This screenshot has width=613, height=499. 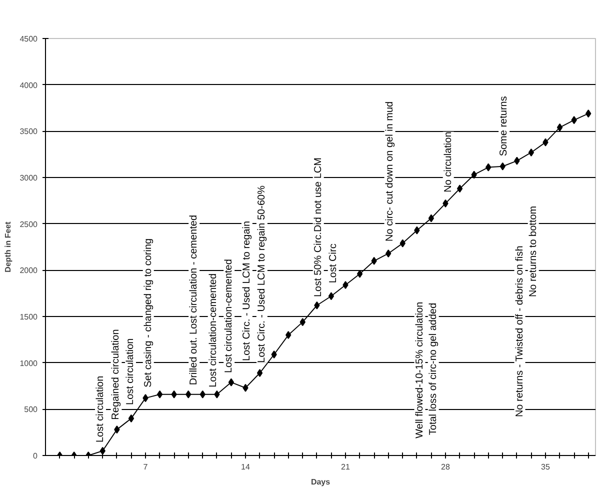 What do you see at coordinates (194, 300) in the screenshot?
I see `annotation: Drilled out. Lost circulation - cemented` at bounding box center [194, 300].